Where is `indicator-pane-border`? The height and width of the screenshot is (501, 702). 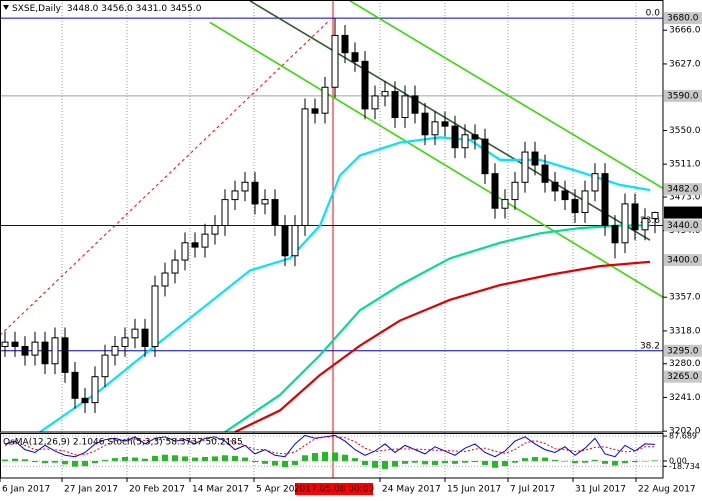
indicator-pane-border is located at coordinates (332, 456).